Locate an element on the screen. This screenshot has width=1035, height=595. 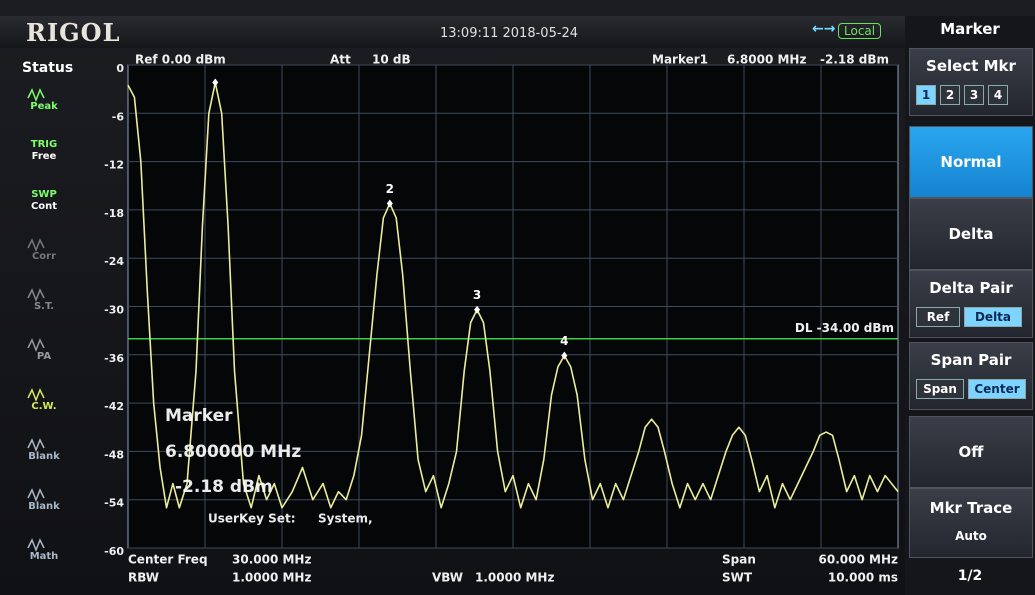
span-pair: Span Pair Span Center is located at coordinates (971, 376).